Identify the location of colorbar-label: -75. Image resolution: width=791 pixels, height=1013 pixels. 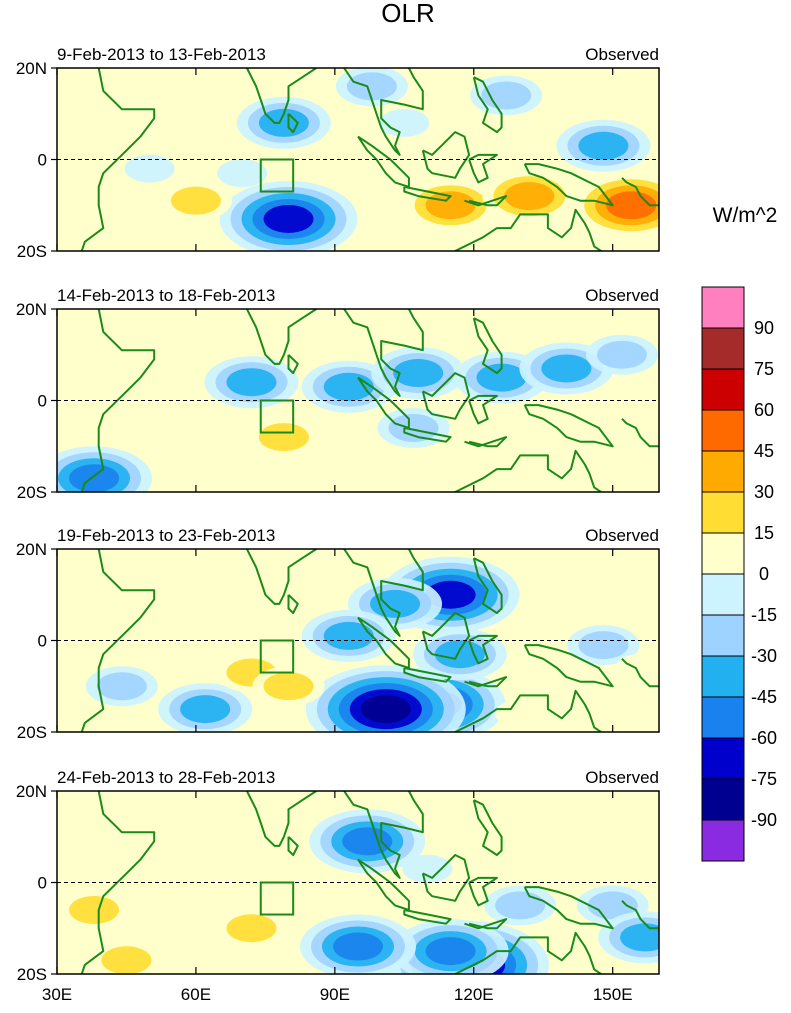
(764, 779).